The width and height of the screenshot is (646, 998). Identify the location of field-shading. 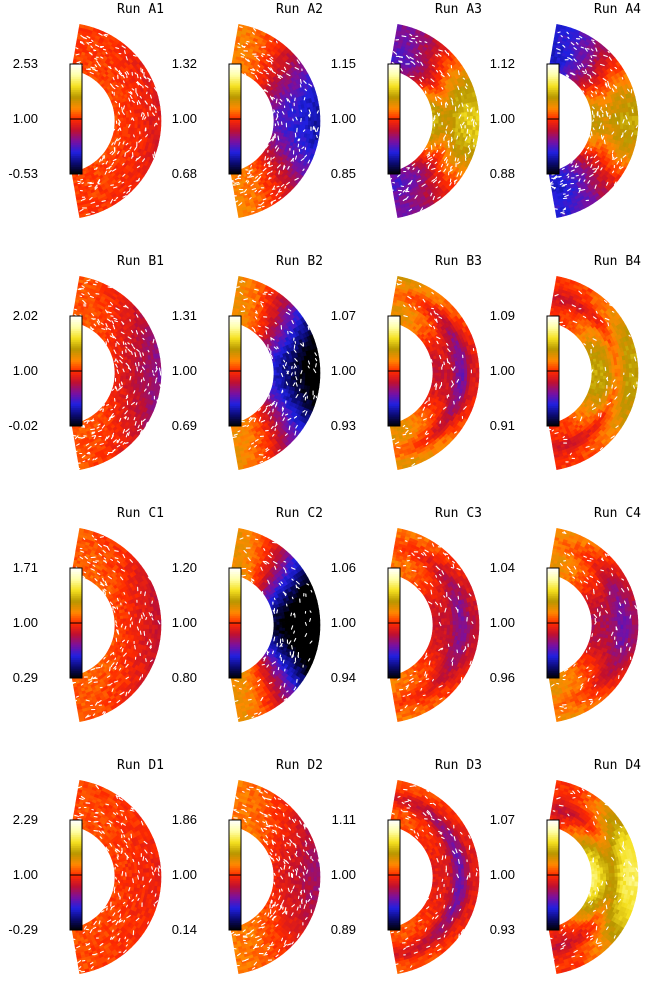
(434, 121).